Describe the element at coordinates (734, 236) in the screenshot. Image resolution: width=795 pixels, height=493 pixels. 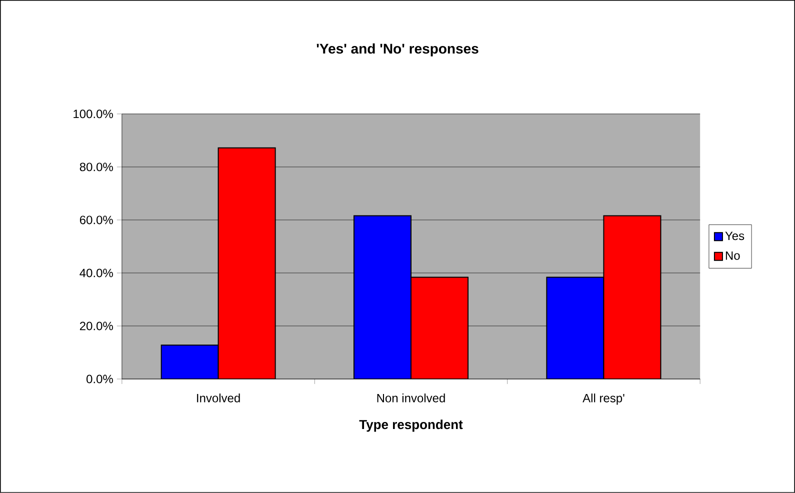
I see `legend-label: Yes` at that location.